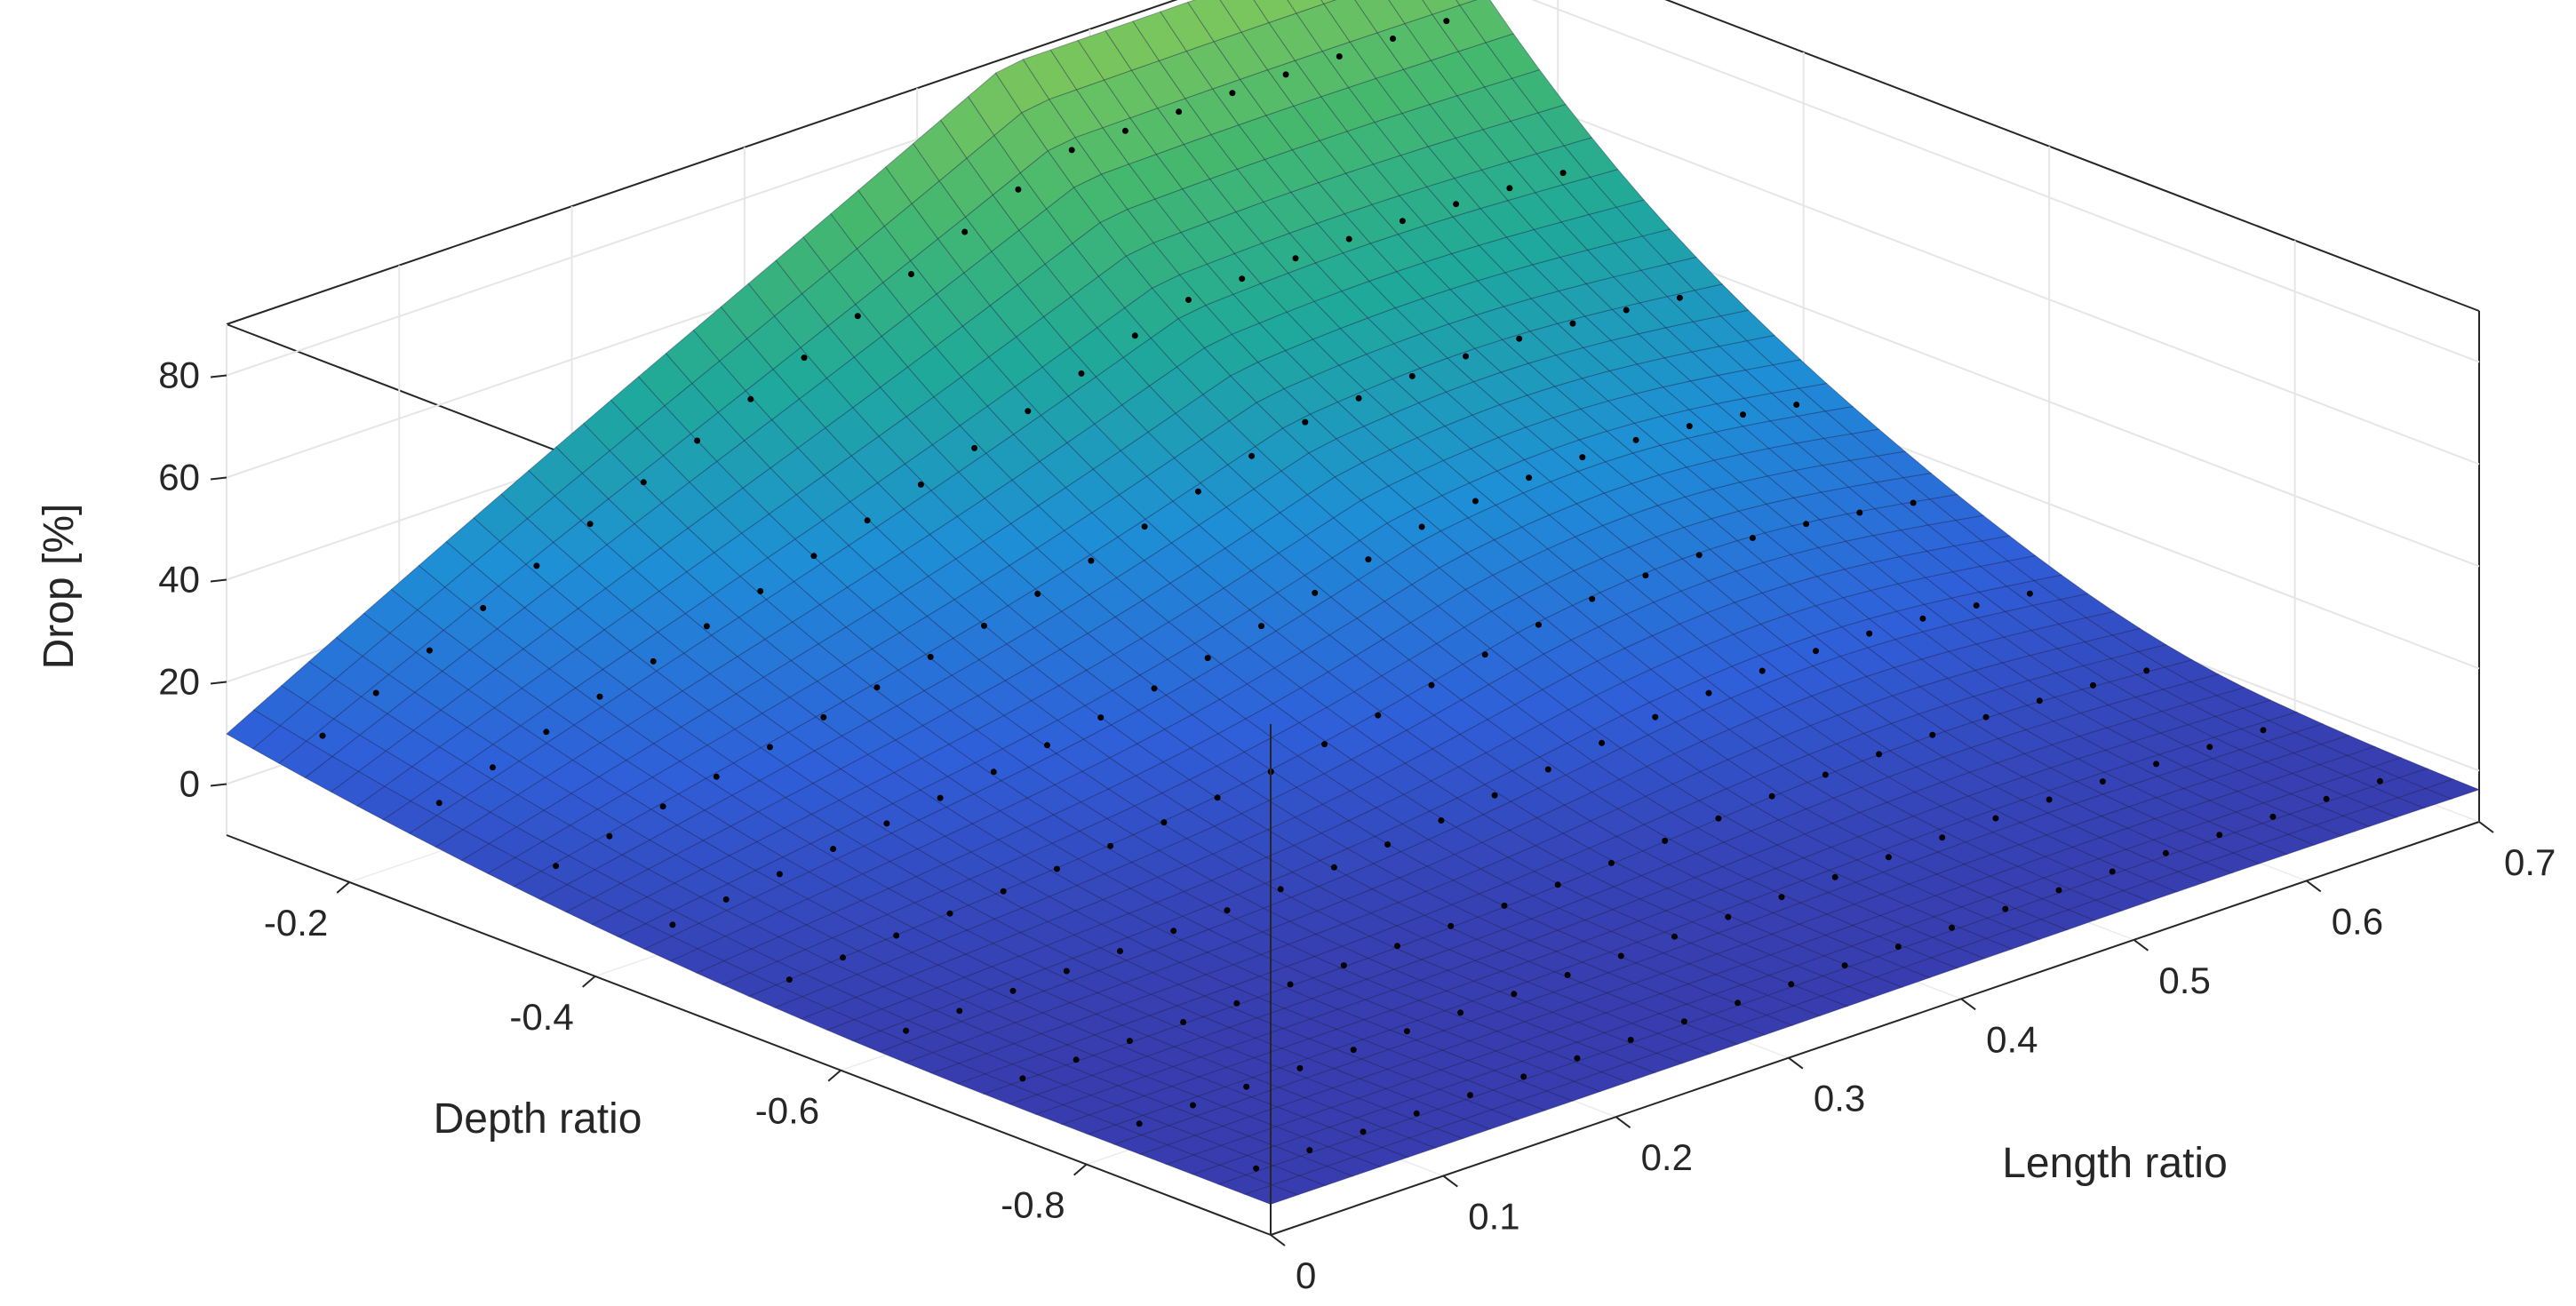 The image size is (2576, 1306). Describe the element at coordinates (834, 1075) in the screenshot. I see `y-tick-mark` at that location.